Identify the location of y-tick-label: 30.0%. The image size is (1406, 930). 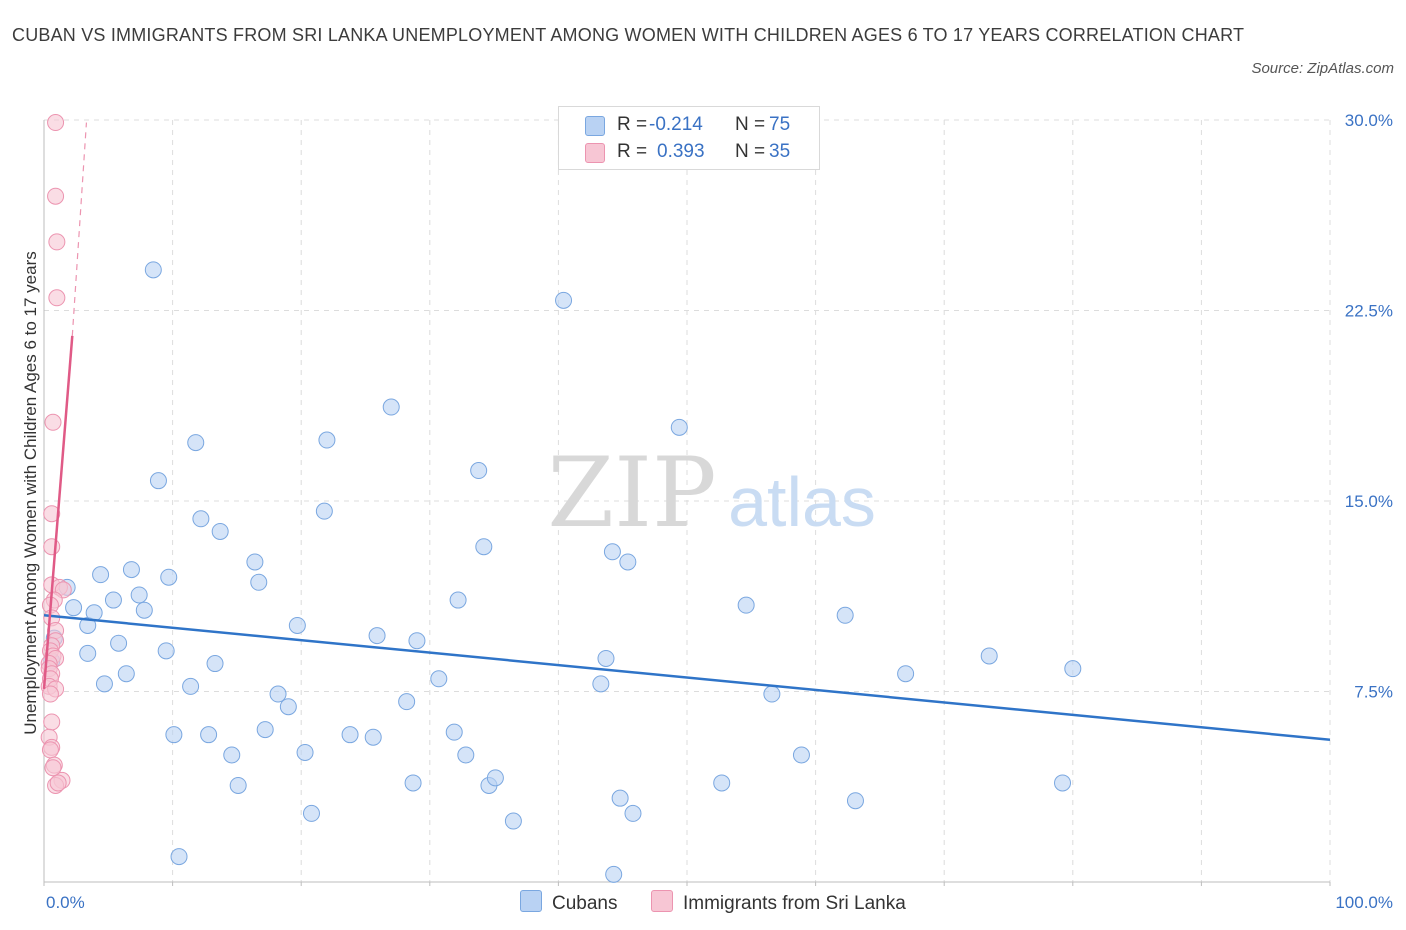
(1369, 120).